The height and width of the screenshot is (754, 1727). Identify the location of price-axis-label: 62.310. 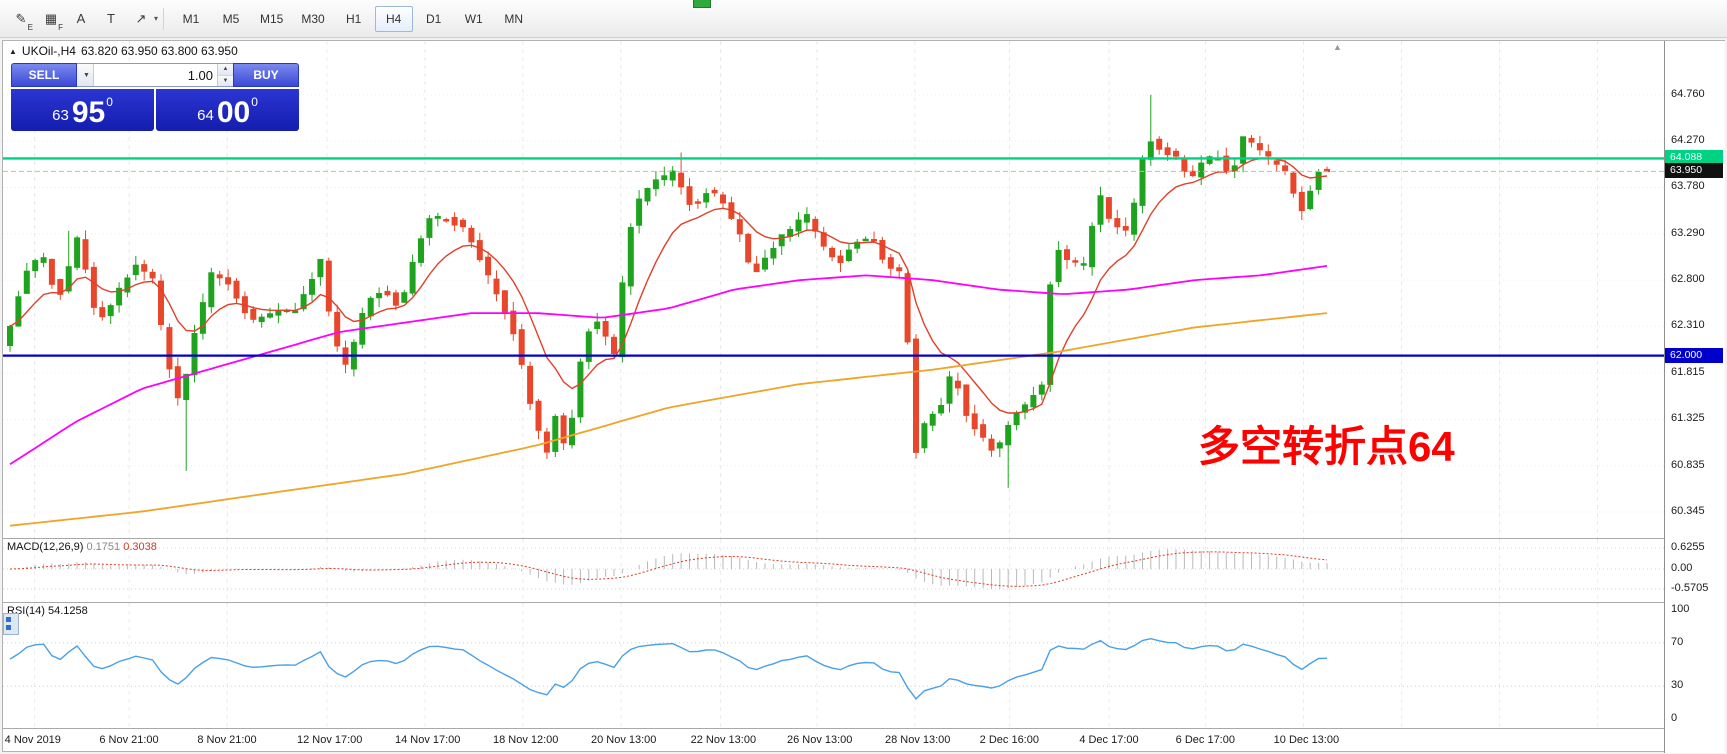
(1688, 325).